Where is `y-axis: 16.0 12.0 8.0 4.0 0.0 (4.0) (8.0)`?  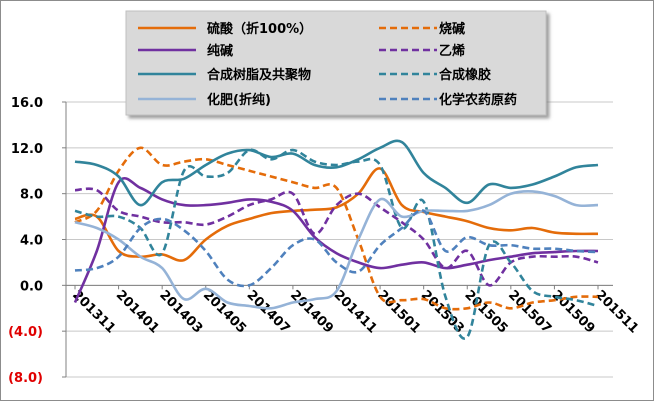 y-axis: 16.0 12.0 8.0 4.0 0.0 (4.0) (8.0) is located at coordinates (37, 241).